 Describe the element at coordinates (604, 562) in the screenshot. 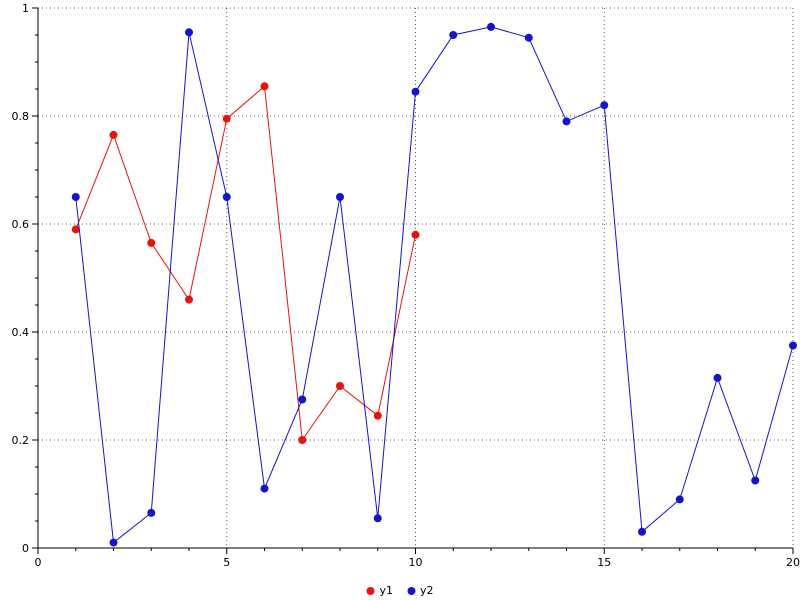

I see `svg-text: 15` at that location.